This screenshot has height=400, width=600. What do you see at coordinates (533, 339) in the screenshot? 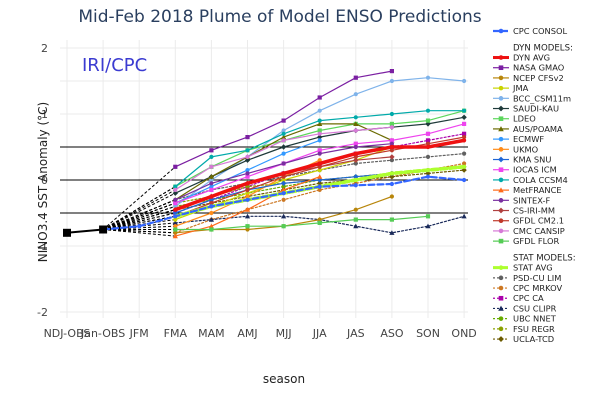
I see `legend-label: UCLA-TCD` at bounding box center [533, 339].